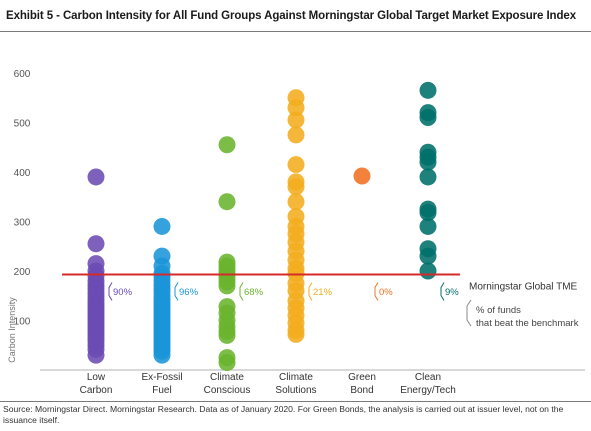  What do you see at coordinates (161, 377) in the screenshot?
I see `category-label: Ex-Fossil` at bounding box center [161, 377].